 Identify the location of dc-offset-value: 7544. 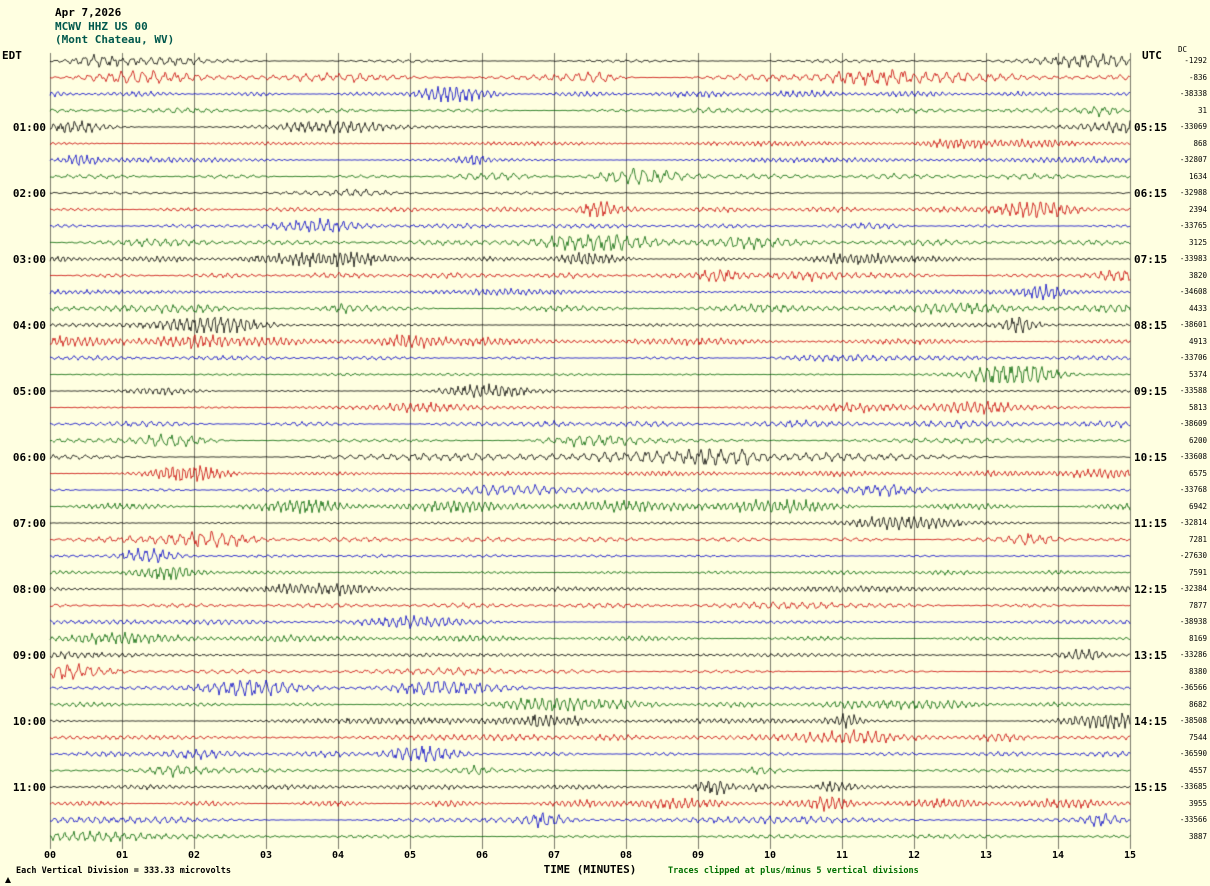
(1197, 737).